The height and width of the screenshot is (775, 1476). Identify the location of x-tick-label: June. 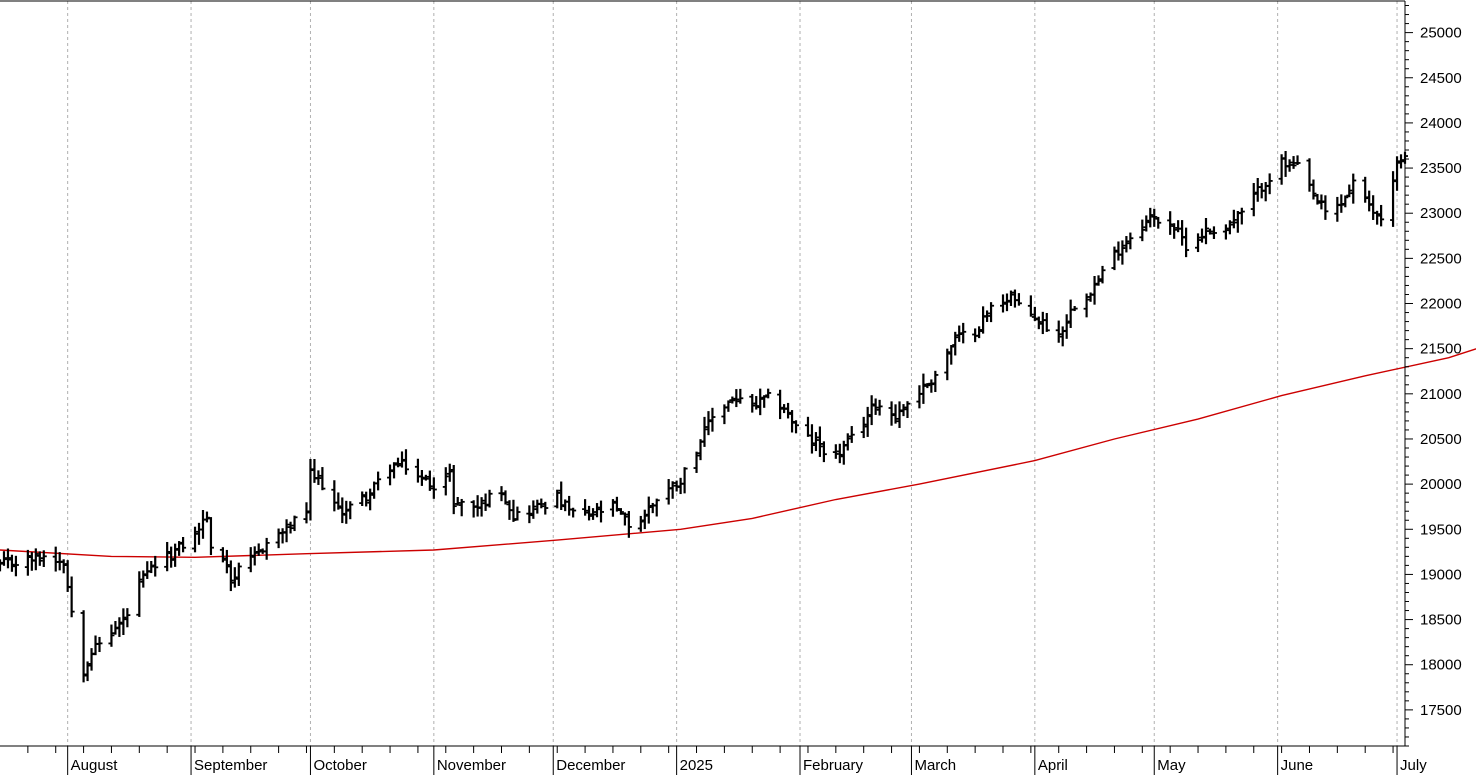
(1297, 765).